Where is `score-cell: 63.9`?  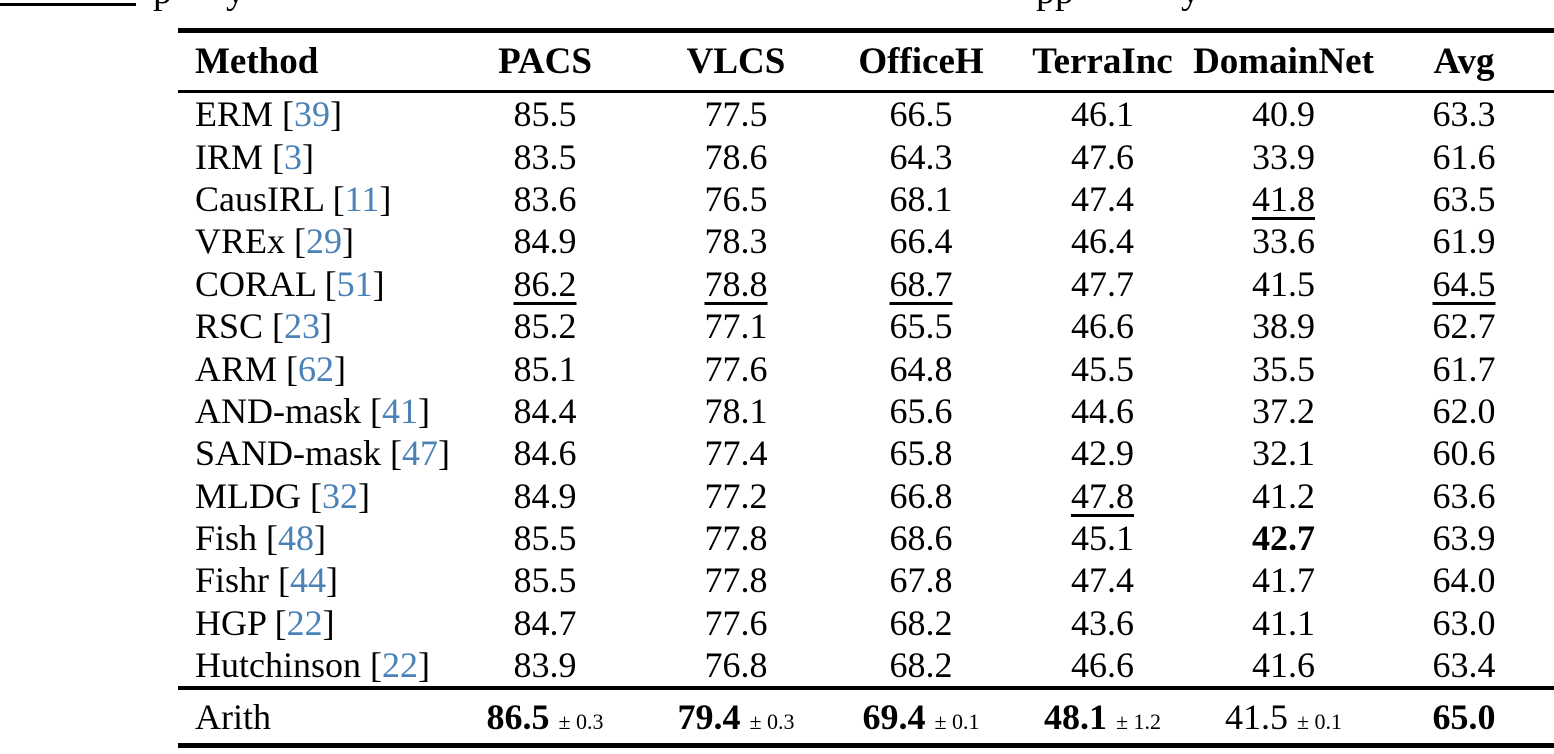
score-cell: 63.9 is located at coordinates (1464, 538).